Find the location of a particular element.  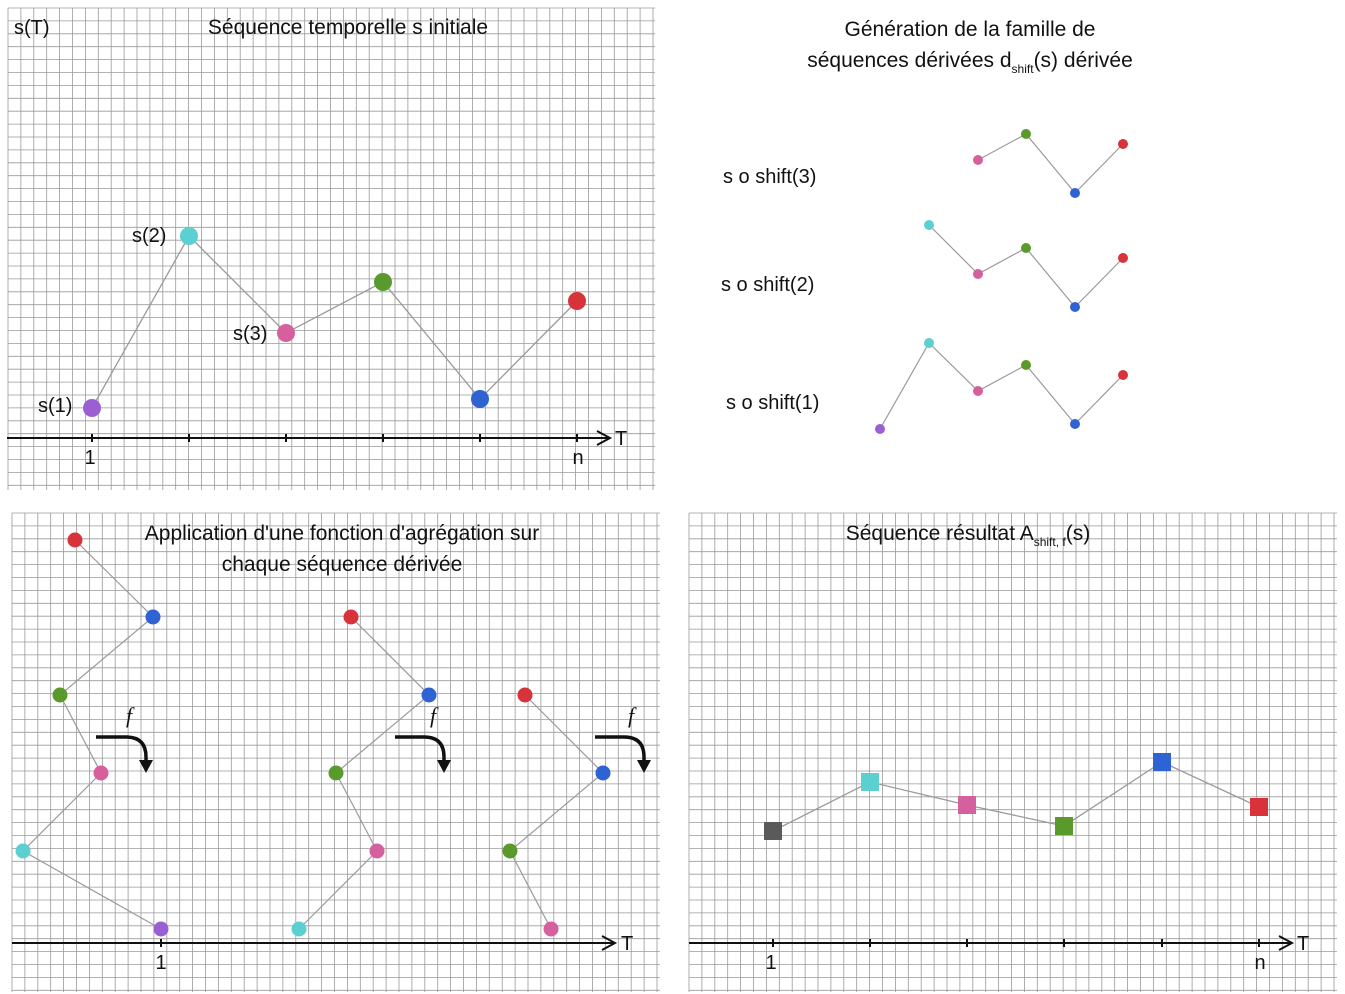

point-s3 is located at coordinates (286, 333).